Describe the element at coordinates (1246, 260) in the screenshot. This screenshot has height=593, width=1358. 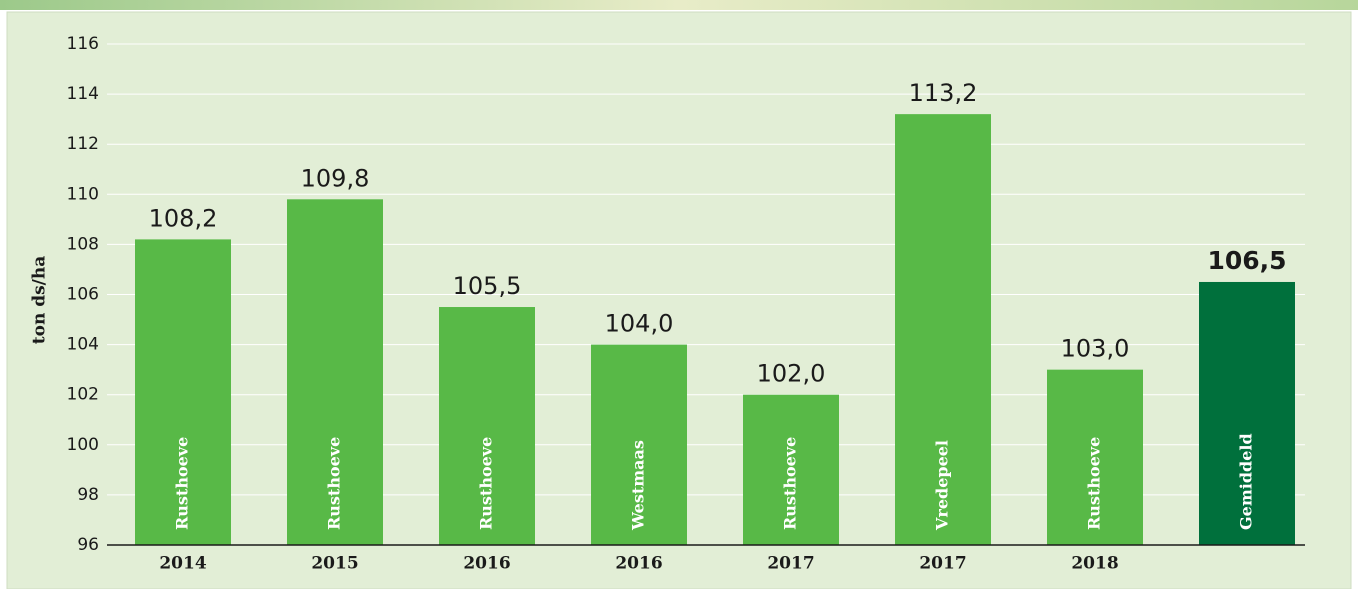
I see `value-label: 106,5` at that location.